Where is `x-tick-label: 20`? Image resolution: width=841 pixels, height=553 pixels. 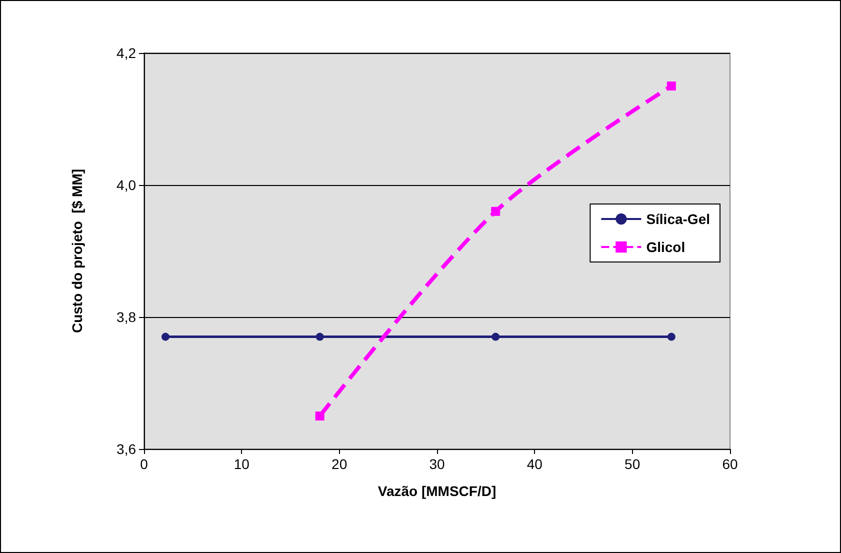
x-tick-label: 20 is located at coordinates (340, 464).